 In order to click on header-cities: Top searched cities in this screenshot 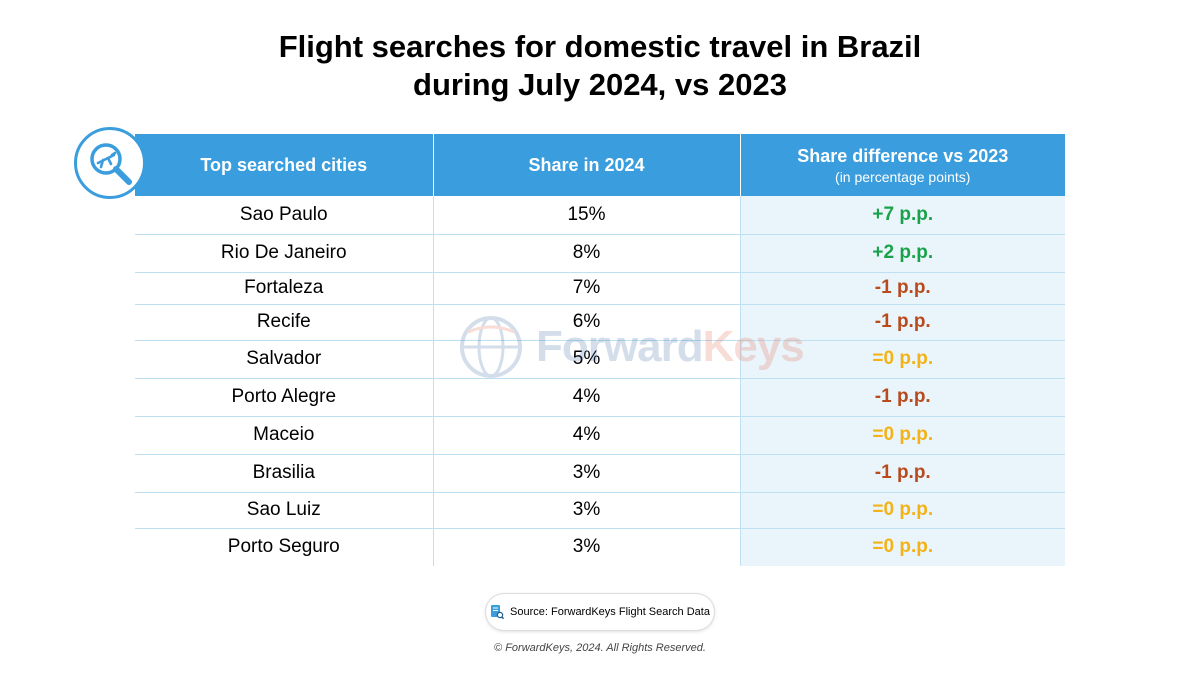, I will do `click(284, 165)`.